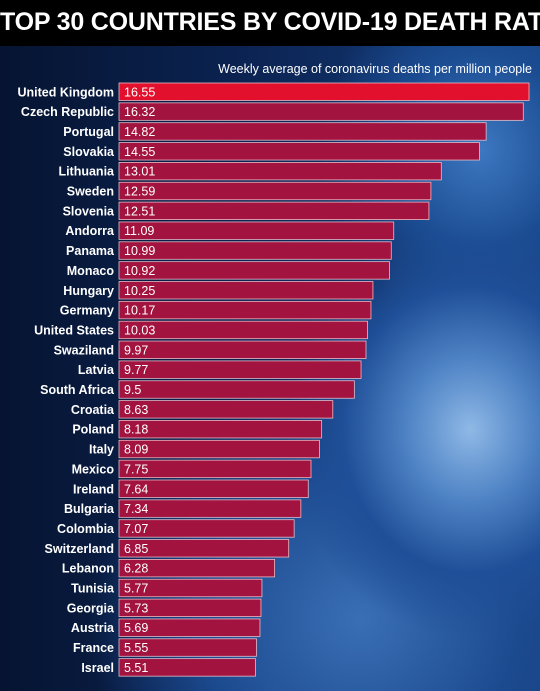 The height and width of the screenshot is (691, 540). I want to click on value-label: 14.82, so click(139, 132).